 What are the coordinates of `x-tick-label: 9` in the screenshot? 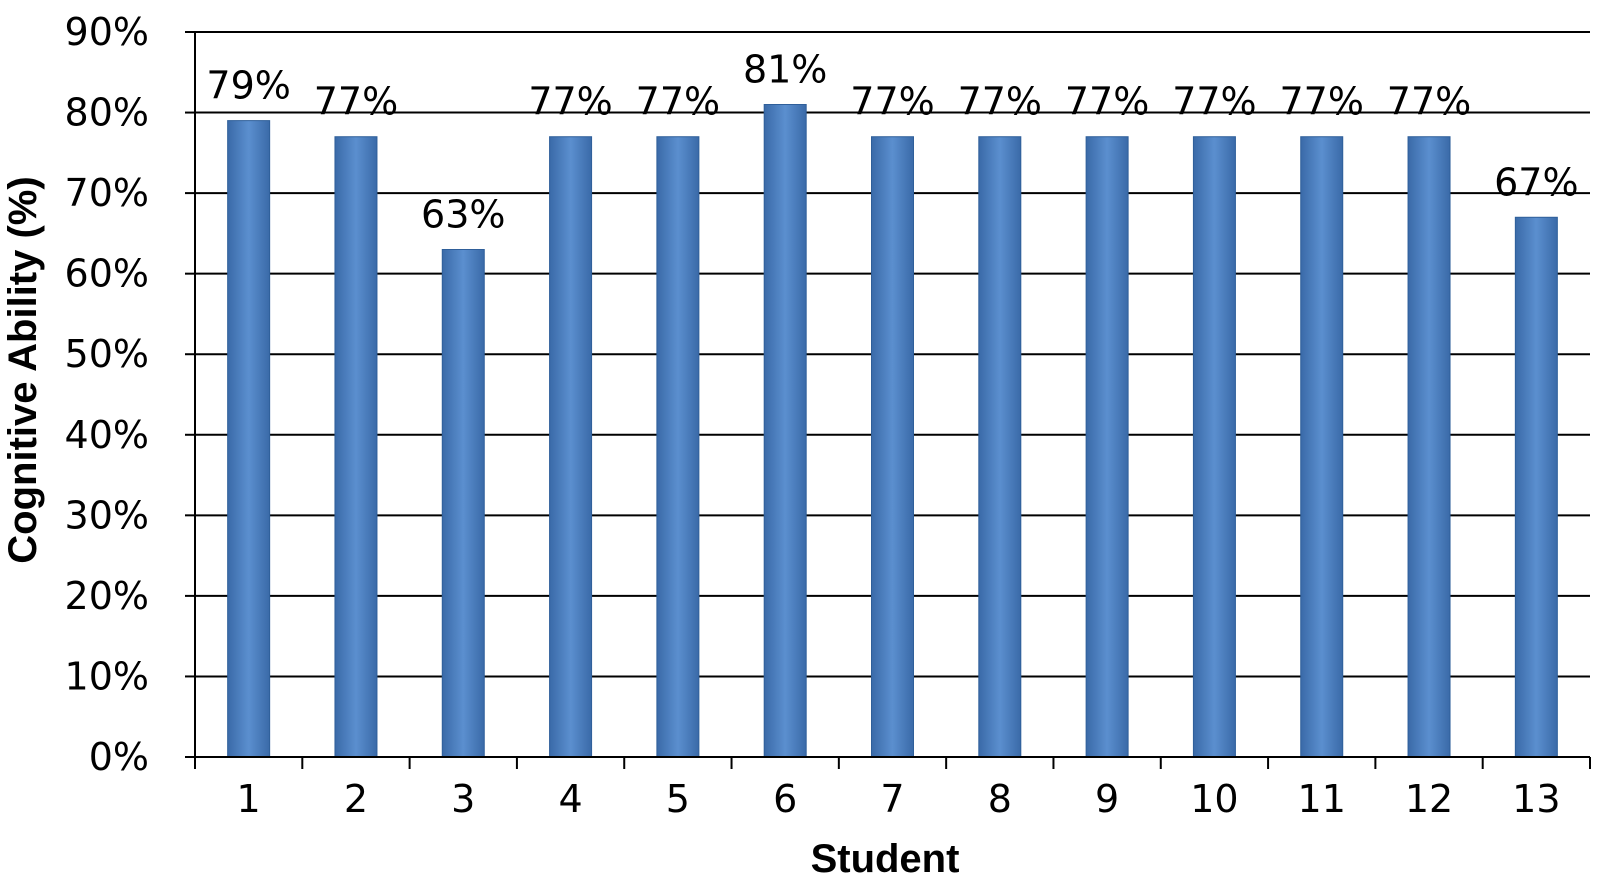 It's located at (1107, 799).